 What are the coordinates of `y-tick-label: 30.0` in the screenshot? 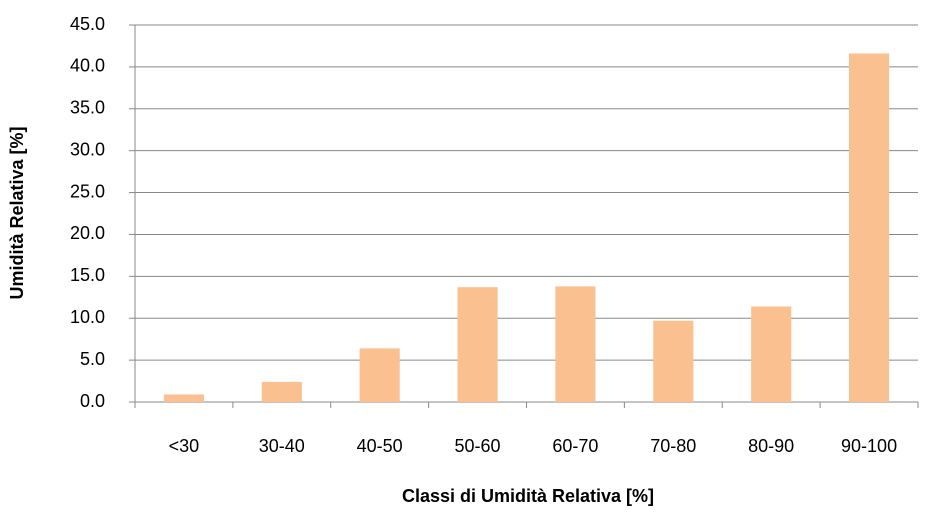 It's located at (87, 149).